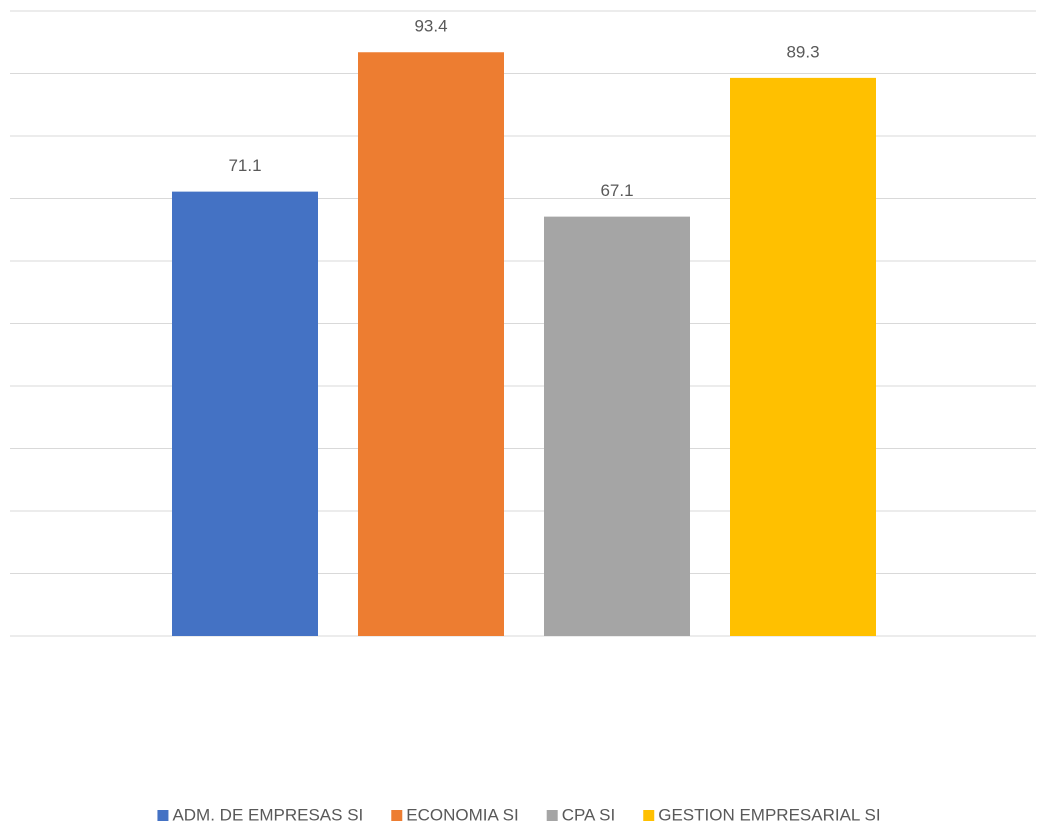 The width and height of the screenshot is (1038, 827). I want to click on data-label: 71.1, so click(244, 165).